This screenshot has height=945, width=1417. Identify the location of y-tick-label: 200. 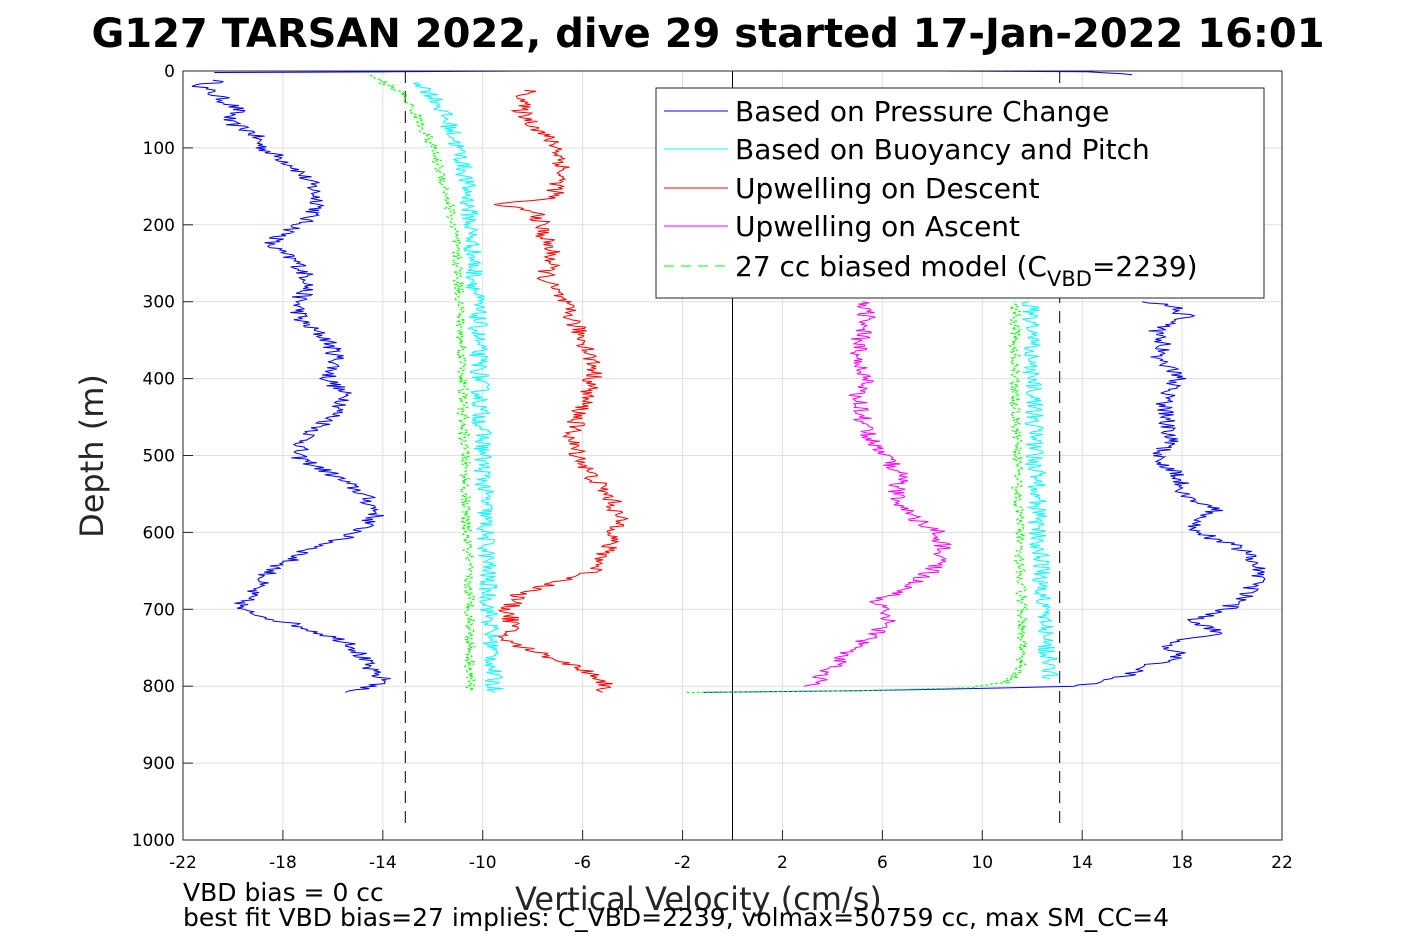
(159, 226).